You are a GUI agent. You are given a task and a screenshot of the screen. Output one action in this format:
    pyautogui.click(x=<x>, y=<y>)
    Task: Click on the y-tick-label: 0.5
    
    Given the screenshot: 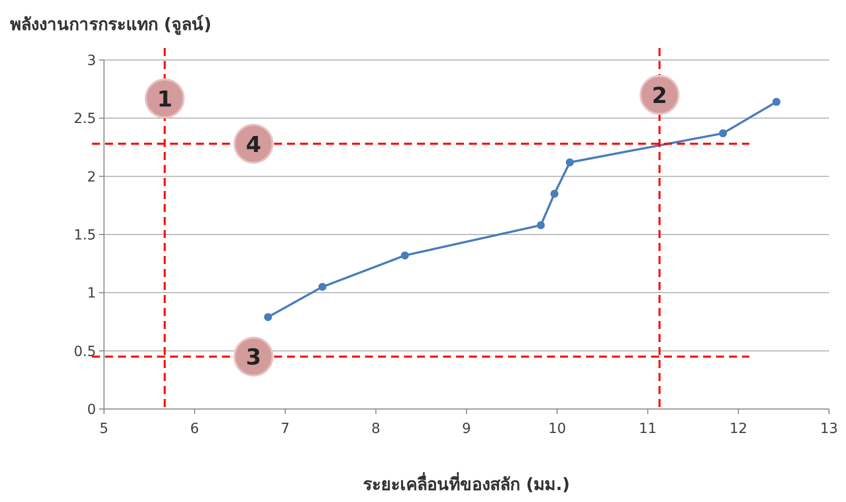 What is the action you would take?
    pyautogui.click(x=85, y=352)
    